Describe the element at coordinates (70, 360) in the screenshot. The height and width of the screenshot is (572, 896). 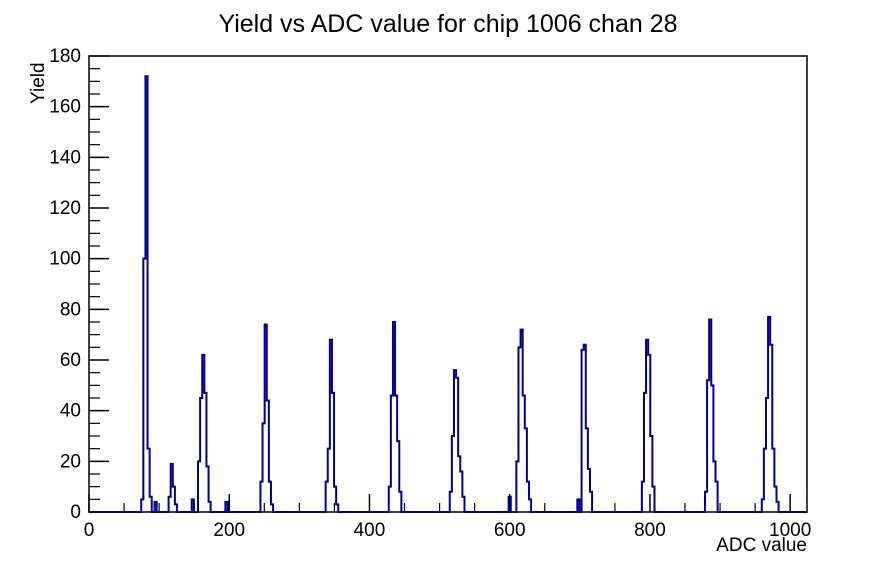
I see `y-tick-label: 60` at that location.